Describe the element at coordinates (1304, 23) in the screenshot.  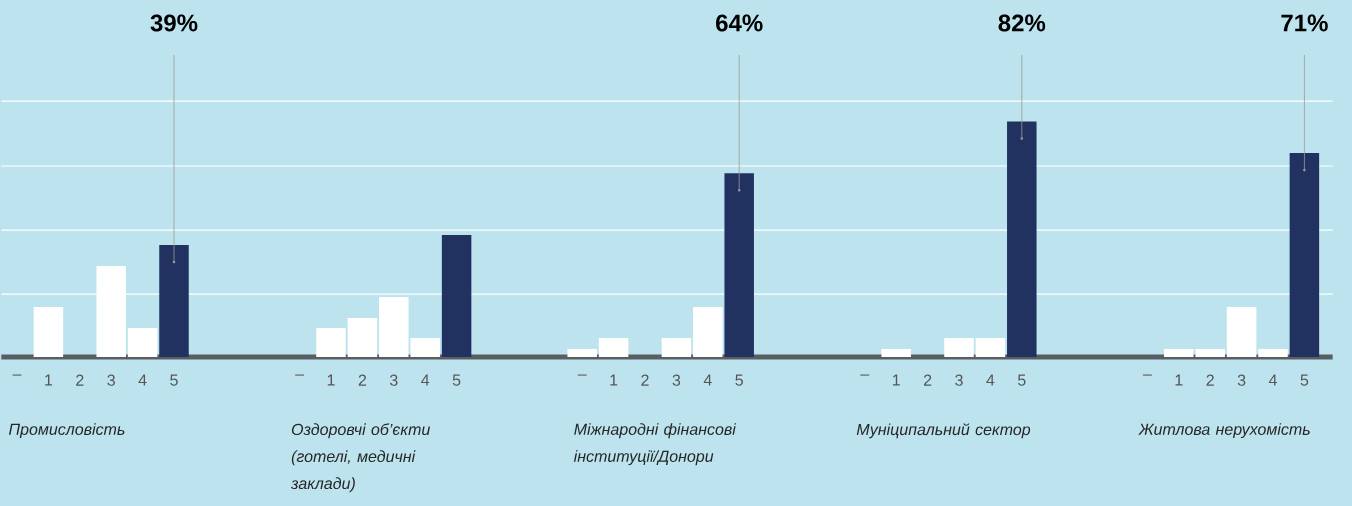
I see `data-label: 71%` at that location.